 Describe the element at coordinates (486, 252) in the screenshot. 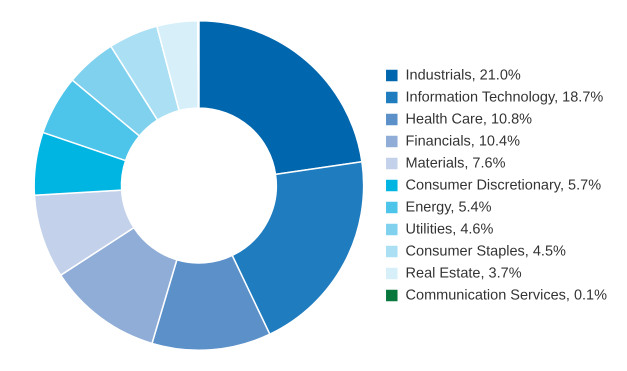

I see `legend-label: Consumer Staples, 4.5%` at that location.